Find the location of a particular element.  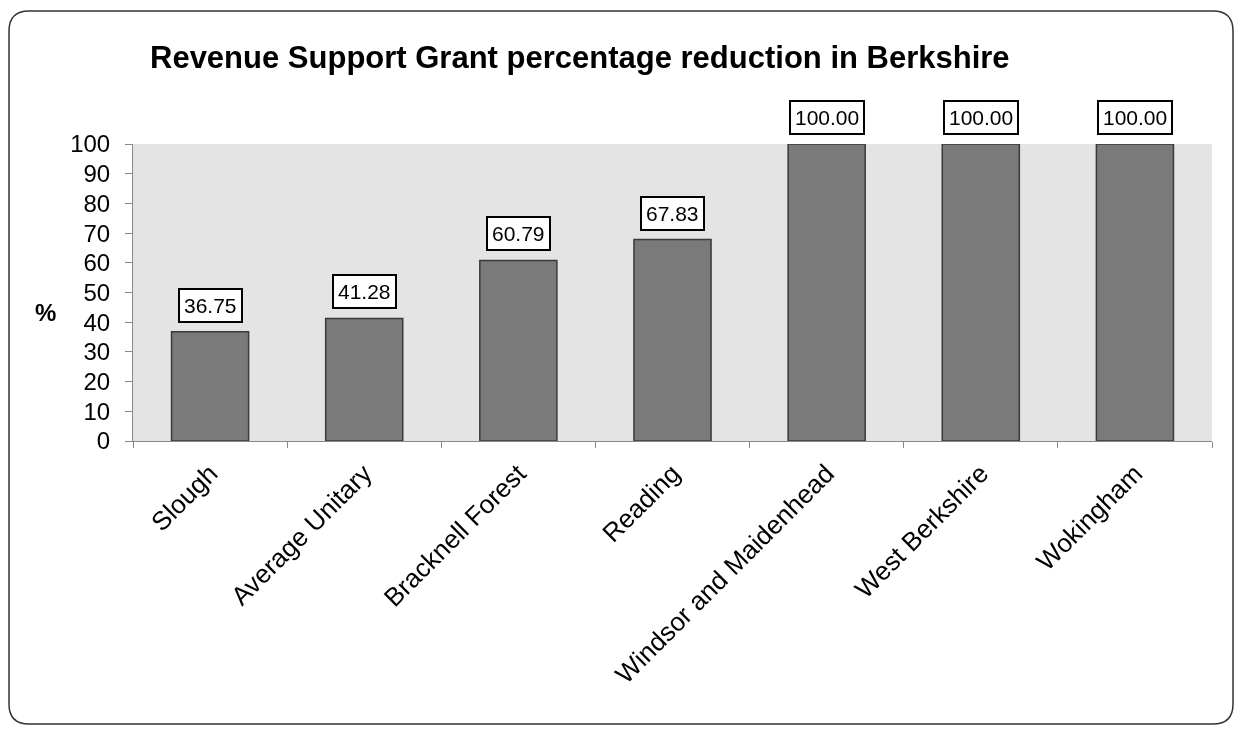

y-tick-label: 70 is located at coordinates (97, 233).